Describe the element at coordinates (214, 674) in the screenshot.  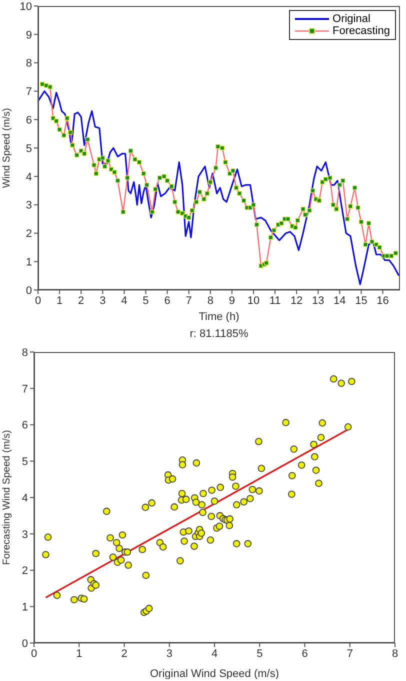
I see `x-axis-title: Original Wind Speed (m/s)` at that location.